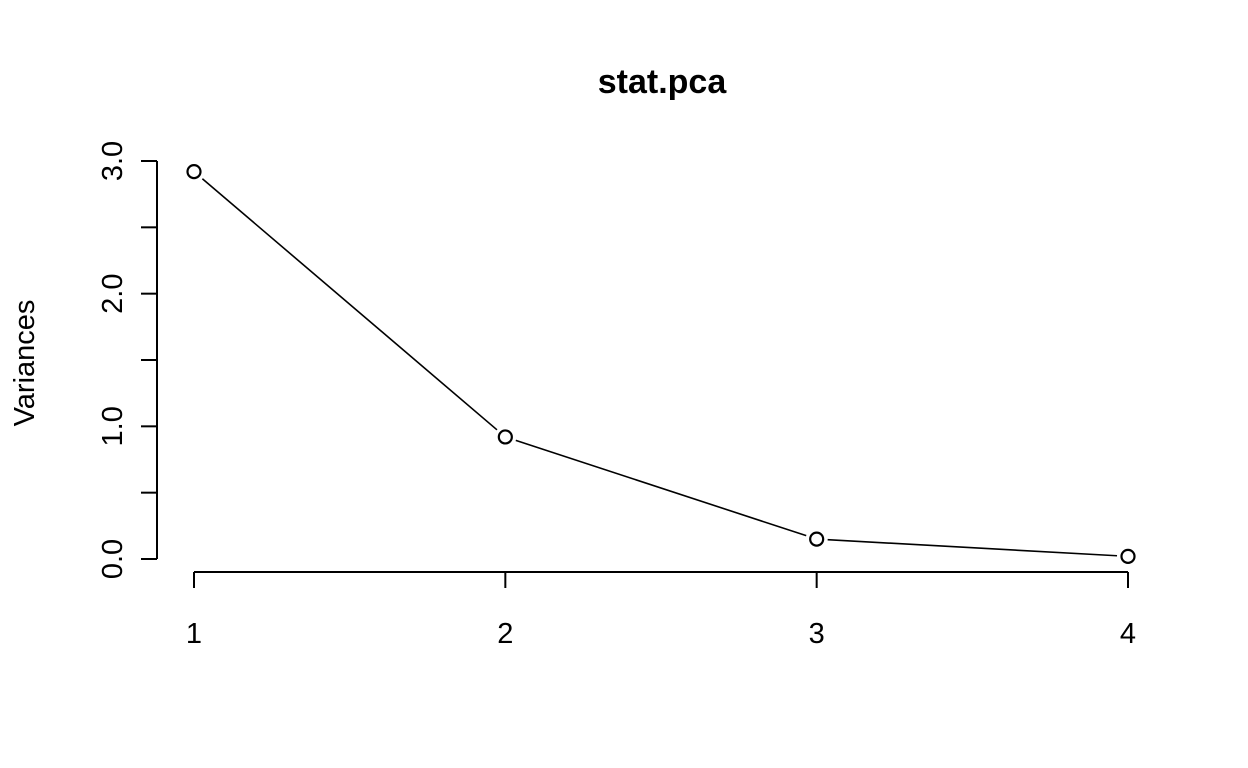  I want to click on x-axis: 1 2 3 4, so click(661, 610).